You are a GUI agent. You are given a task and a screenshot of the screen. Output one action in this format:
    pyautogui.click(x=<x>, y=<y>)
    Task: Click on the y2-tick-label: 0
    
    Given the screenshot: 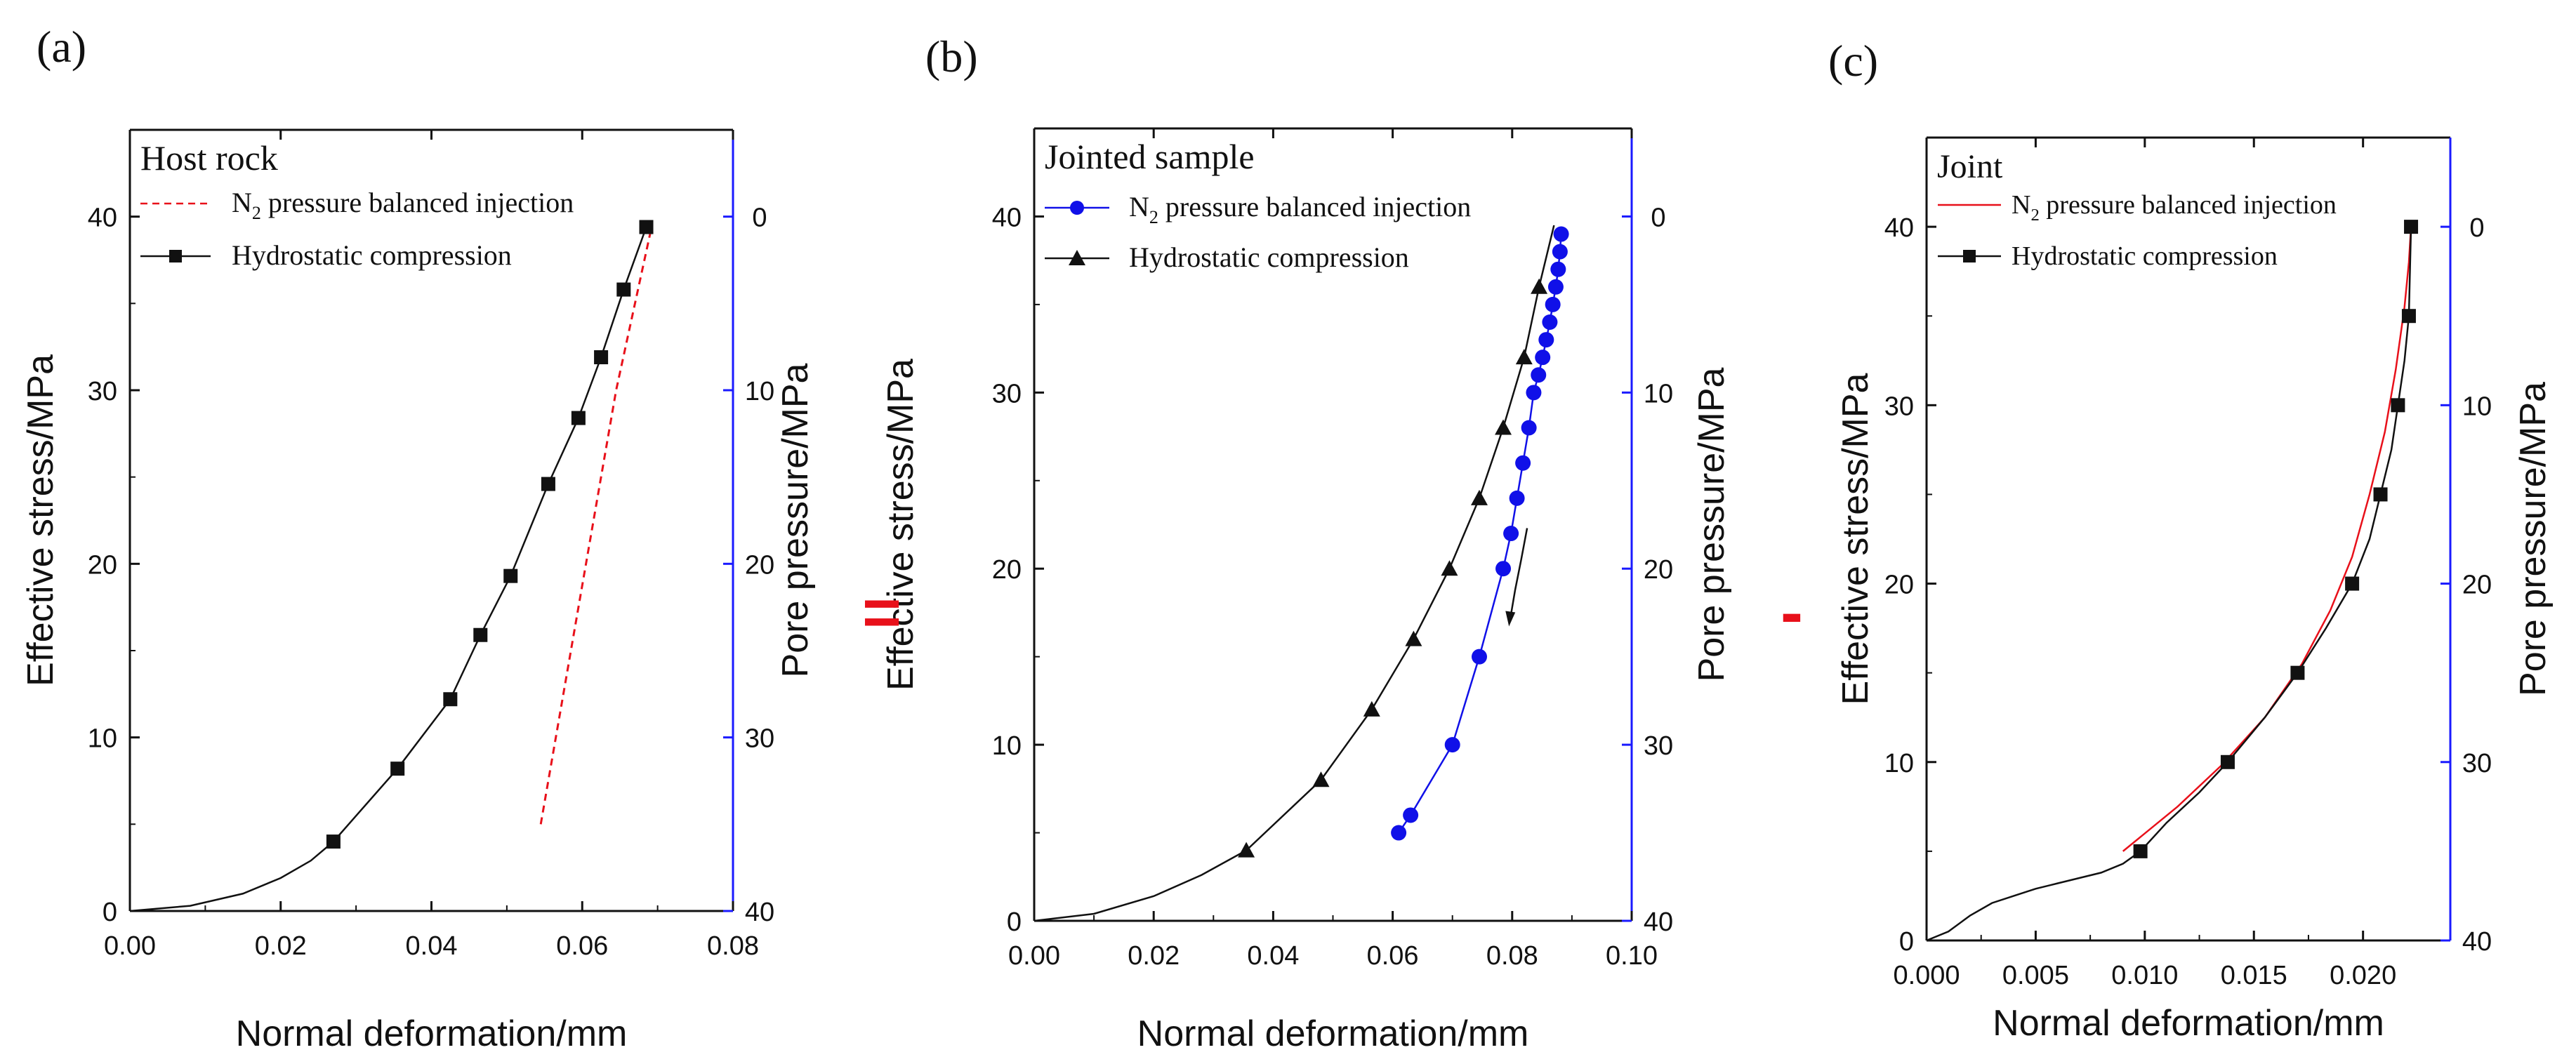 What is the action you would take?
    pyautogui.click(x=1658, y=217)
    